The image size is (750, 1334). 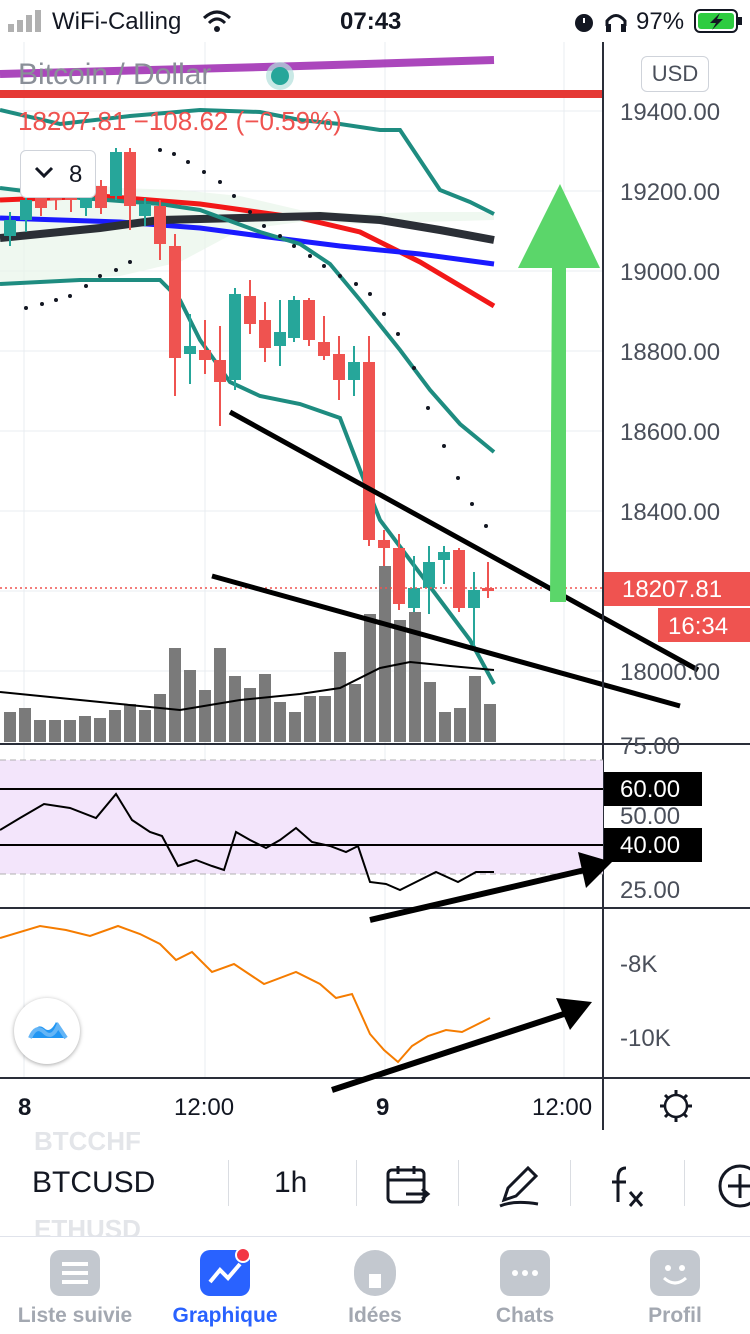 What do you see at coordinates (595, 870) in the screenshot?
I see `rsi-divergence-arrowhead` at bounding box center [595, 870].